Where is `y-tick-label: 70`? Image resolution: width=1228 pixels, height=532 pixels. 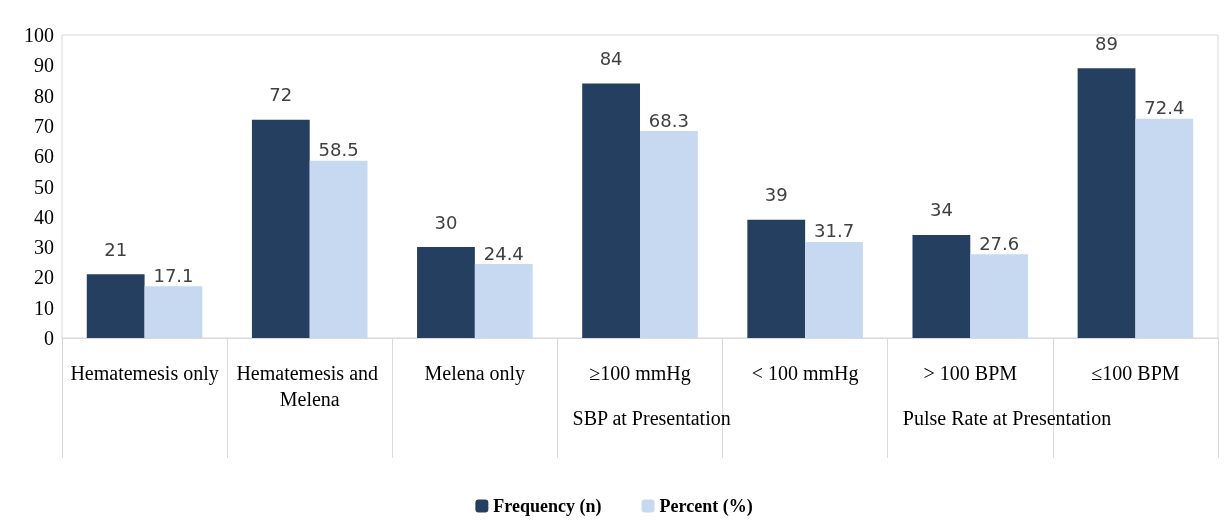 y-tick-label: 70 is located at coordinates (44, 125).